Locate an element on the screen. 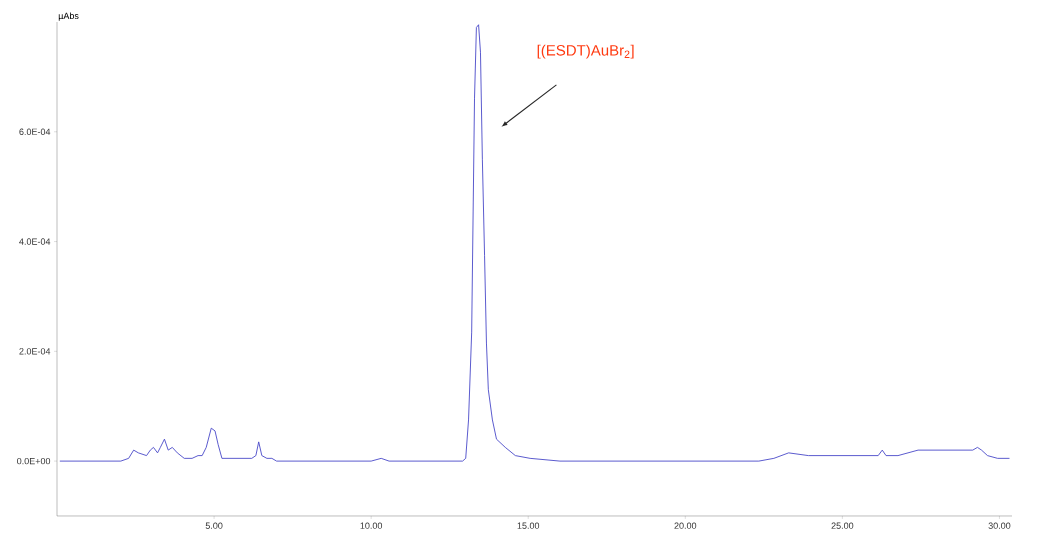 The image size is (1040, 534). annotation: [(ESDT)AuBr$_{2}$] is located at coordinates (585, 51).